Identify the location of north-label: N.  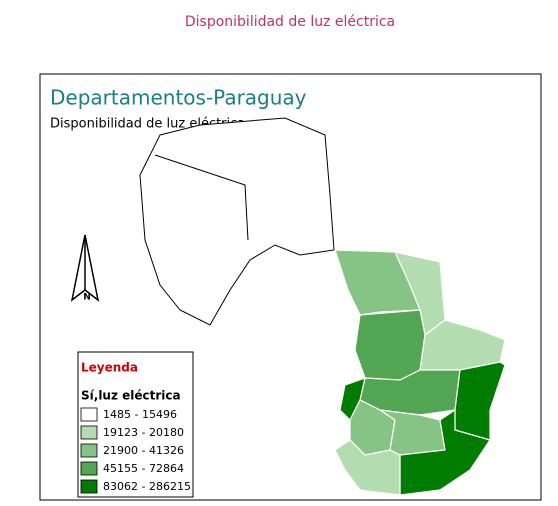
(87, 298).